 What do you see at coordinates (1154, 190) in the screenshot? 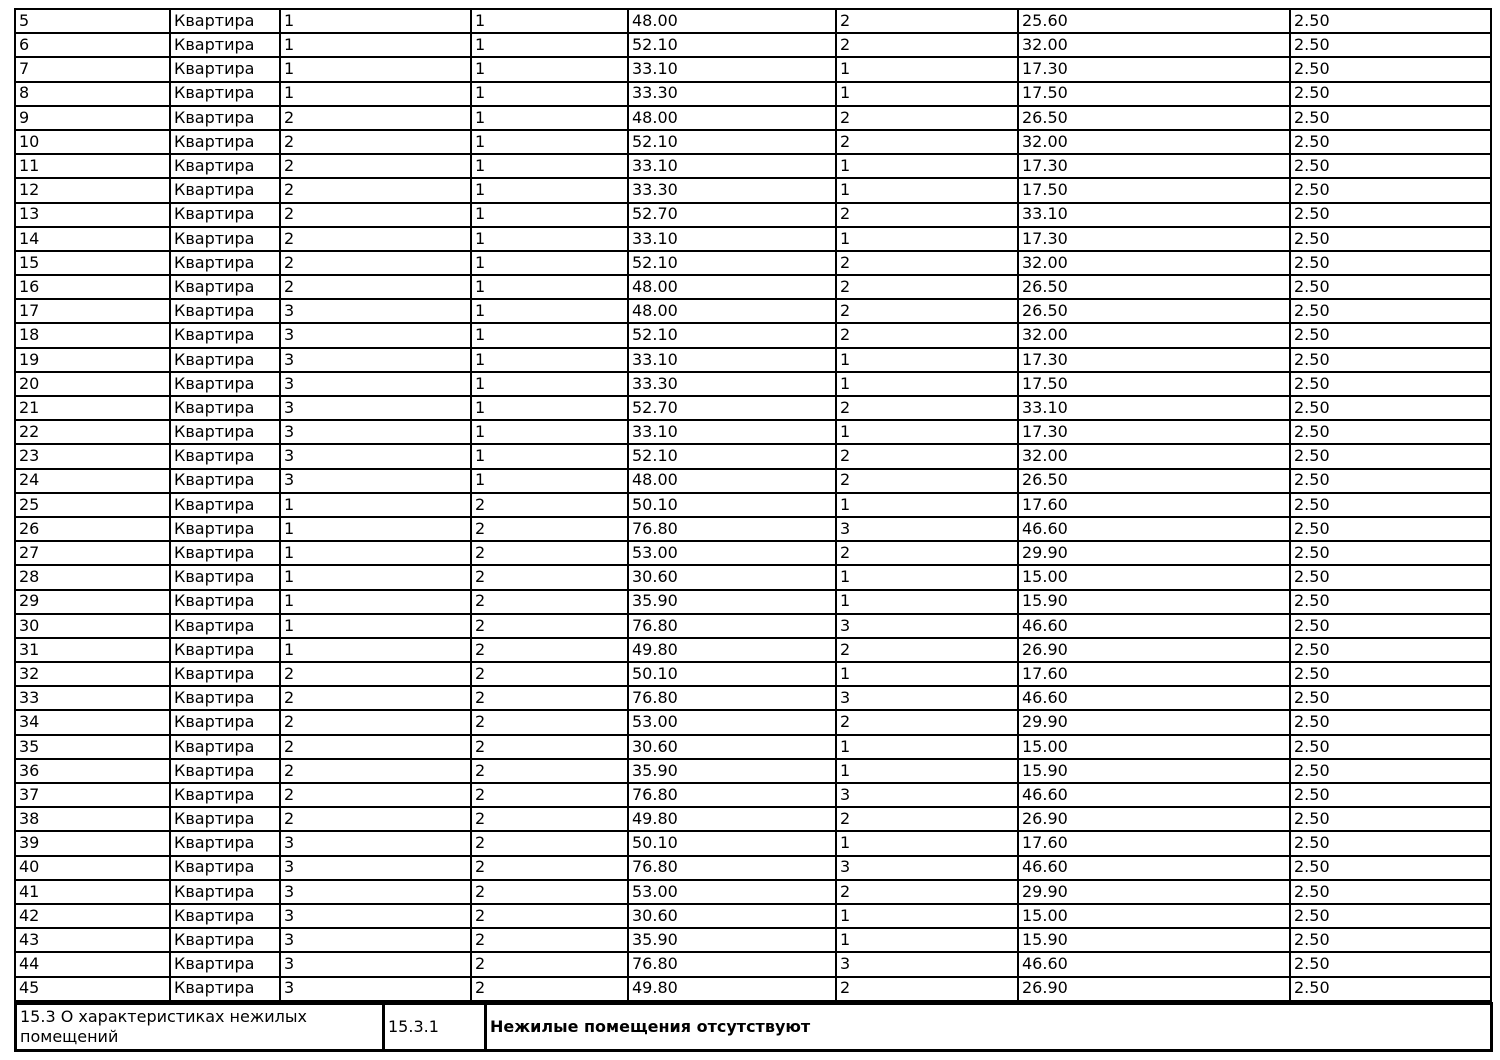
I see `cell-living_area: 17.50` at bounding box center [1154, 190].